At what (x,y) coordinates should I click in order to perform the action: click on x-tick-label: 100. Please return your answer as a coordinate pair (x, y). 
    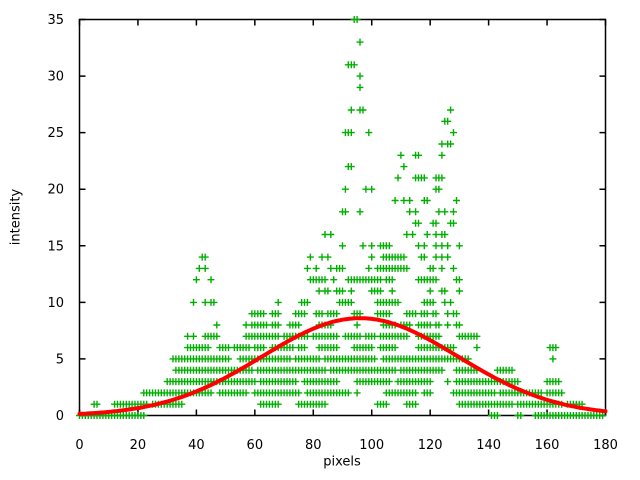
    Looking at the image, I should click on (371, 445).